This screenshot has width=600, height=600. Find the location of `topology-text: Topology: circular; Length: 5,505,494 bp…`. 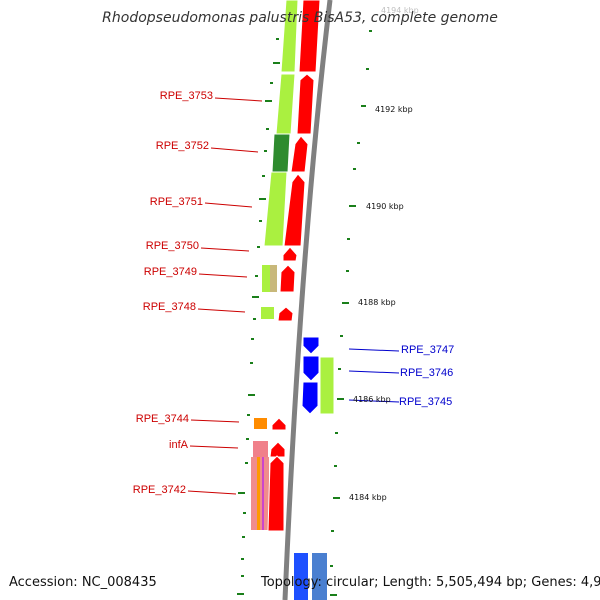

topology-text: Topology: circular; Length: 5,505,494 bp… is located at coordinates (430, 582).